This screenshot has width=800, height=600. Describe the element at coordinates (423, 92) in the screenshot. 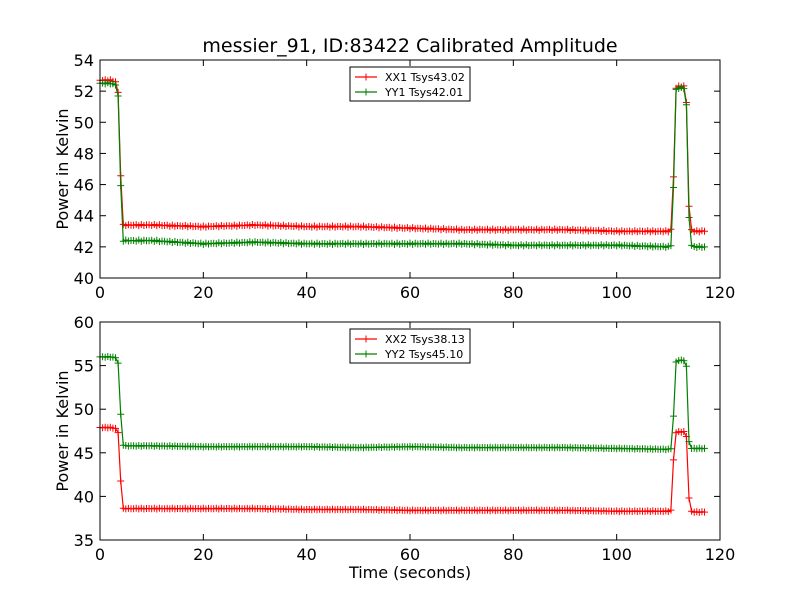

I see `legend-entry: YY1 Tsys42.01` at that location.